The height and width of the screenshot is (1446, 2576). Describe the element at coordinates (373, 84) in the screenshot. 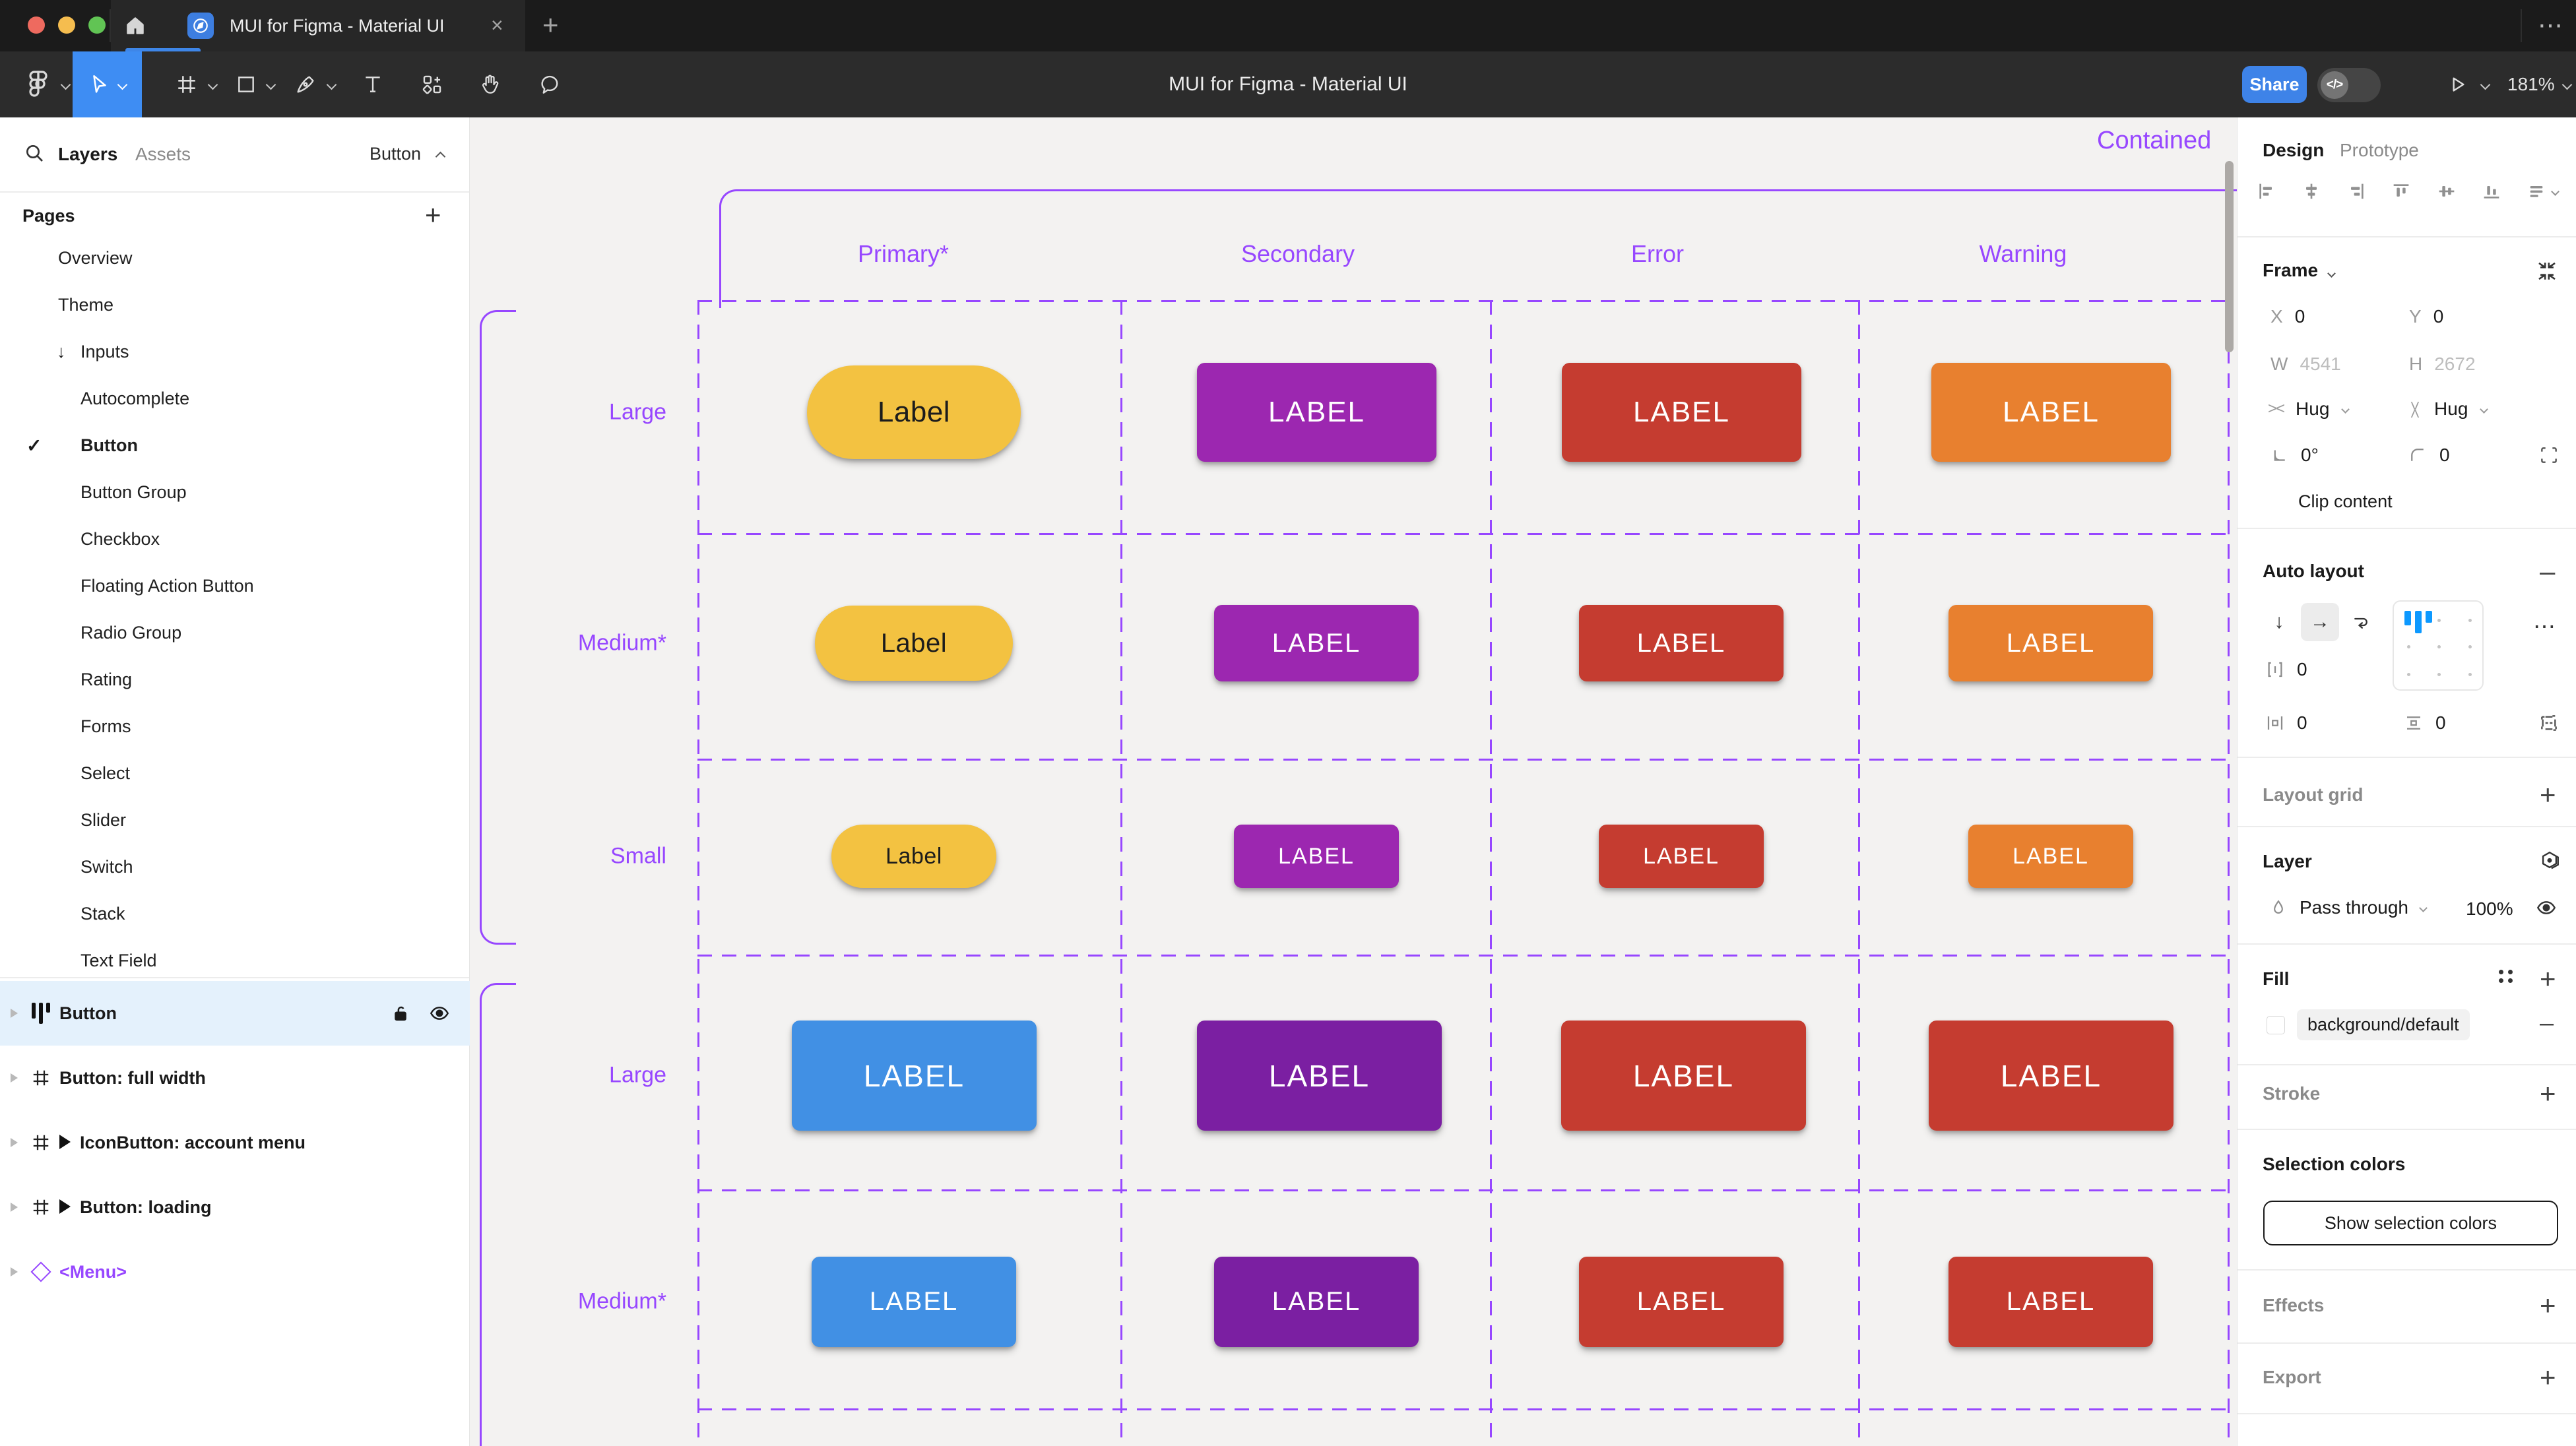

I see `text-tool-button` at that location.